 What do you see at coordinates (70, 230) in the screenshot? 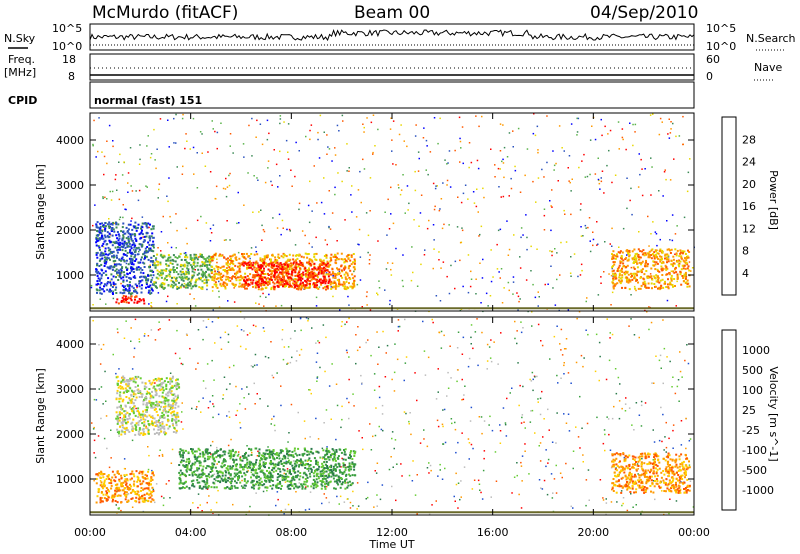
I see `y-tick-label: 2000` at bounding box center [70, 230].